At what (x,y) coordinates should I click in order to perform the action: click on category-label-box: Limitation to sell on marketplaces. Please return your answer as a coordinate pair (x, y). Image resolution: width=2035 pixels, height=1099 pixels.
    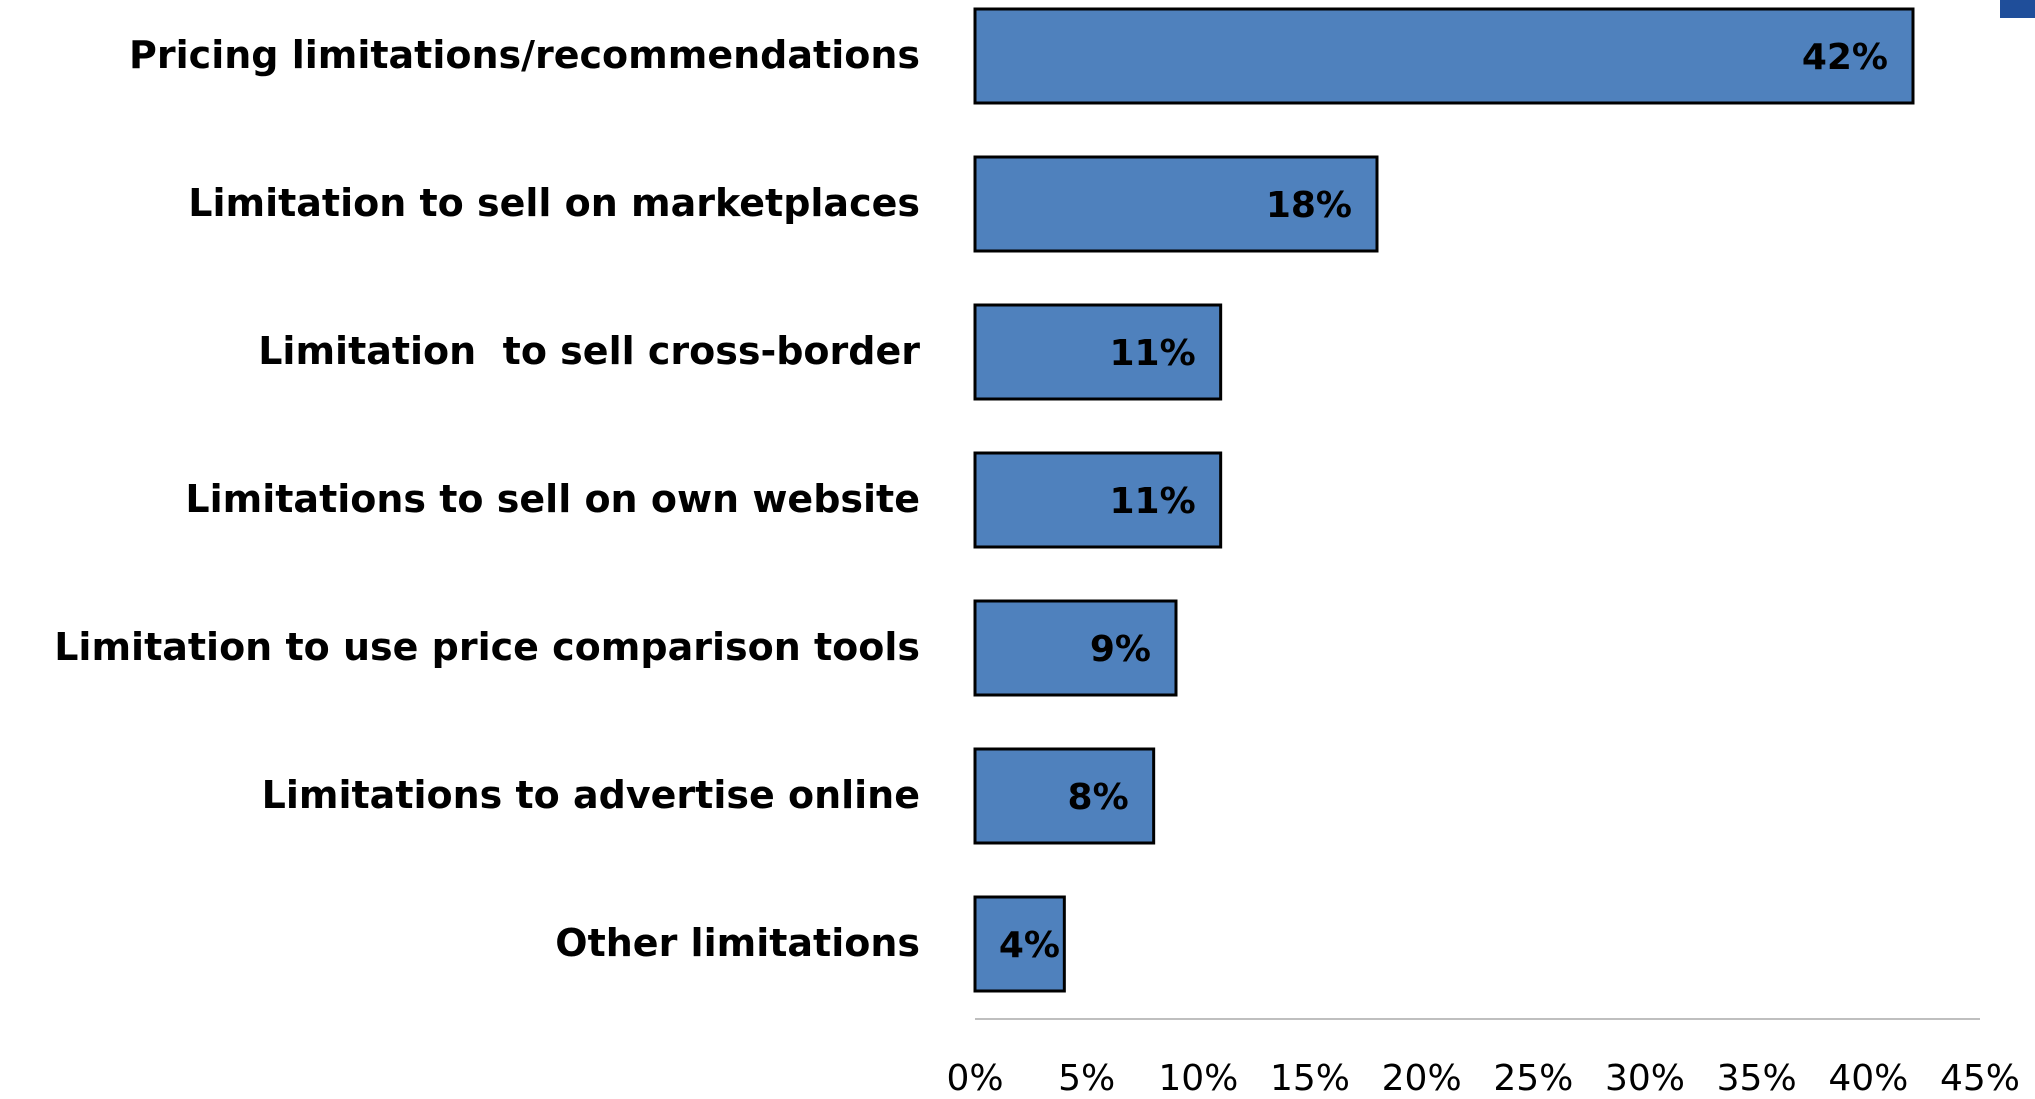
    Looking at the image, I should click on (480, 204).